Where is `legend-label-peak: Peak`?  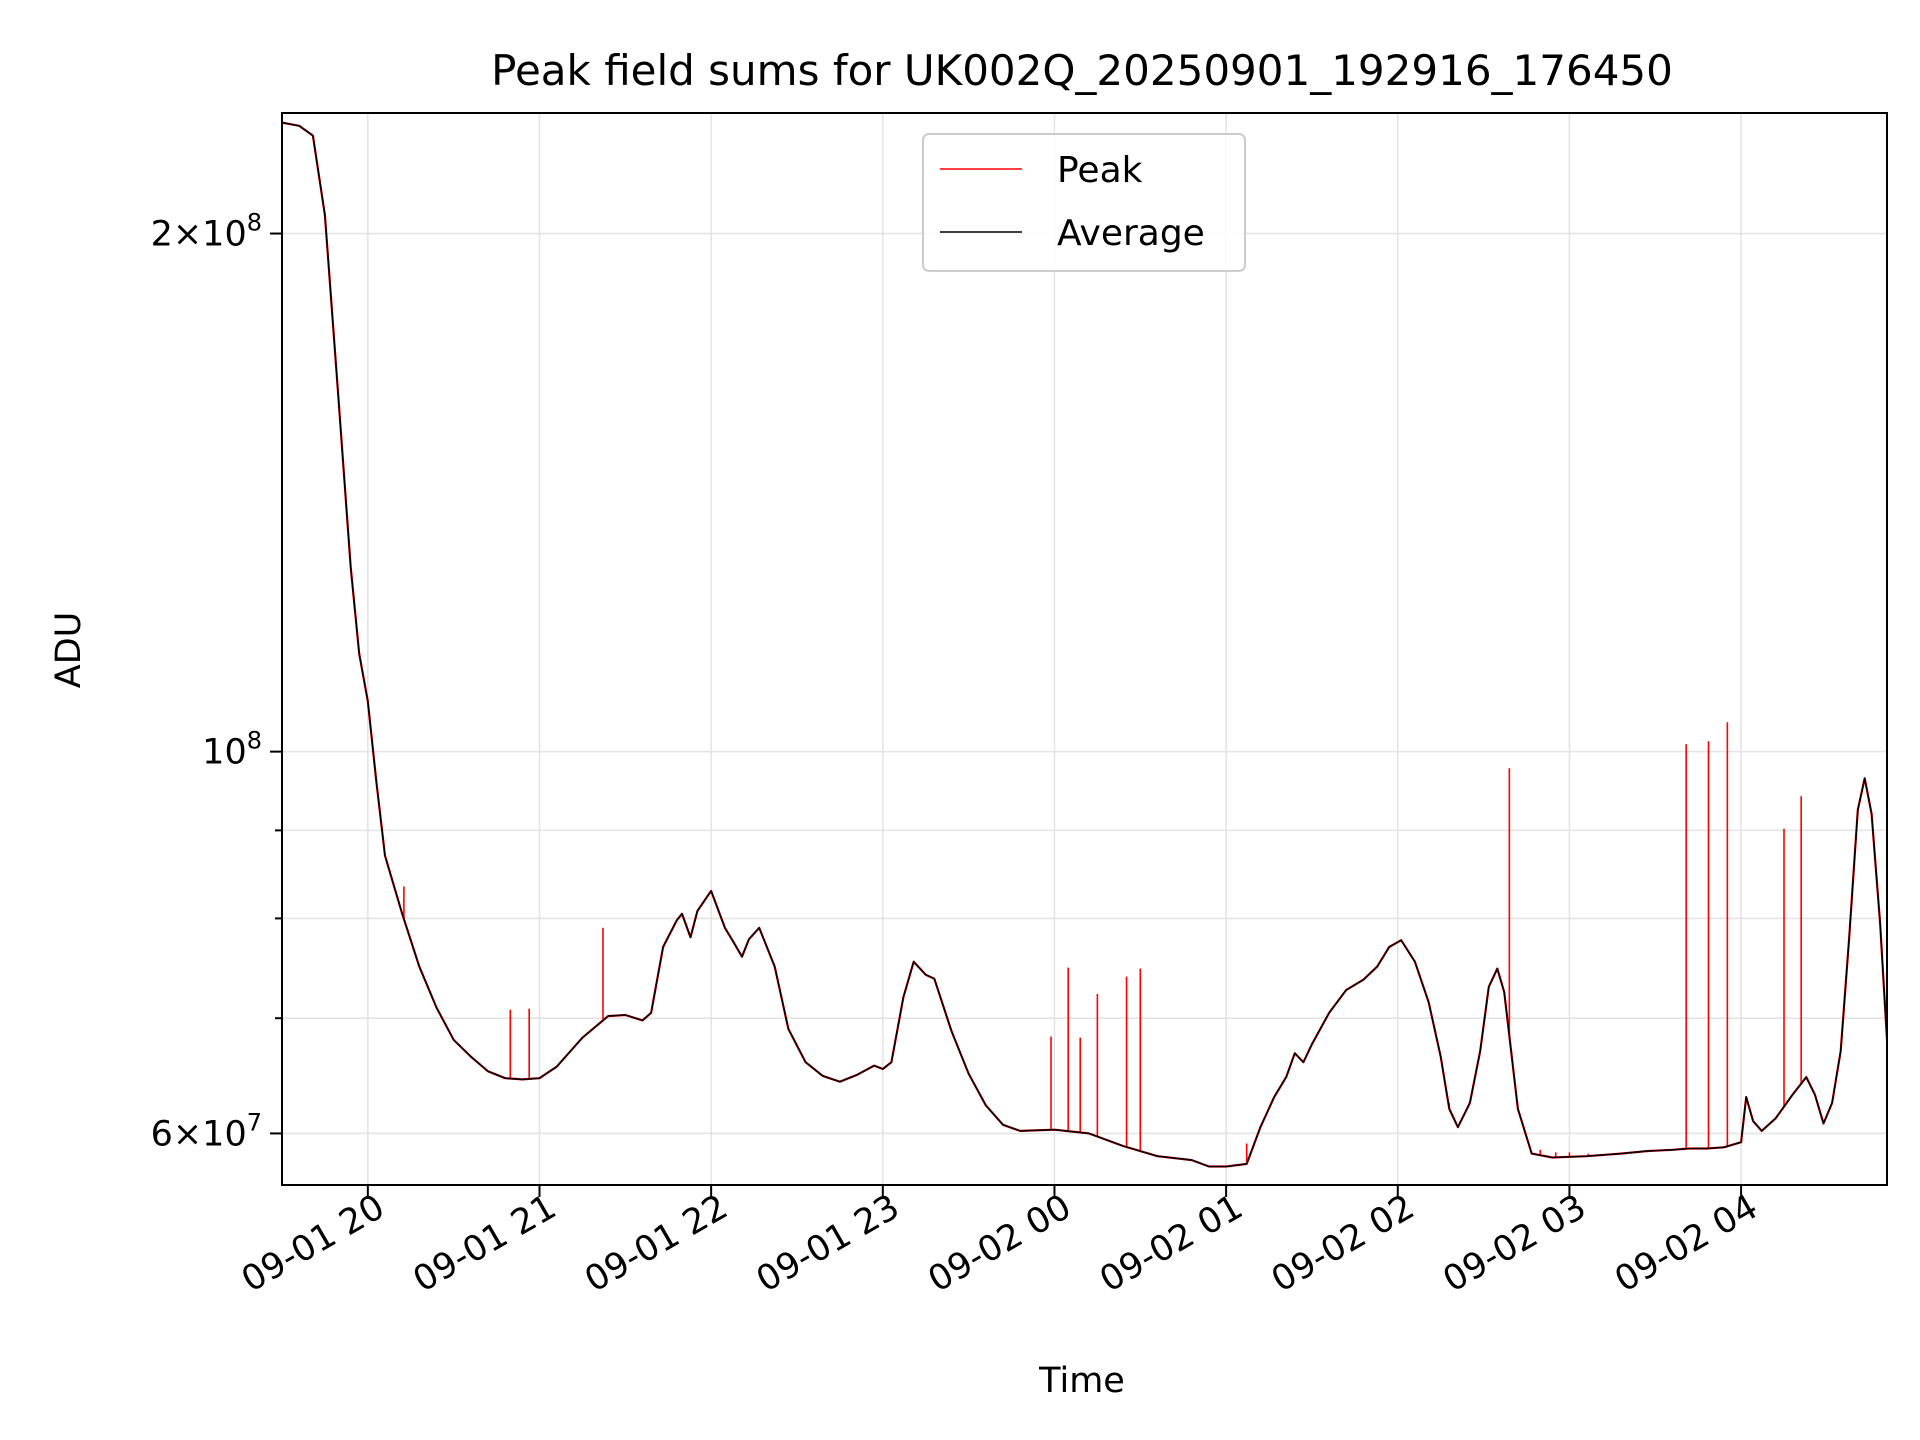 legend-label-peak: Peak is located at coordinates (1100, 170).